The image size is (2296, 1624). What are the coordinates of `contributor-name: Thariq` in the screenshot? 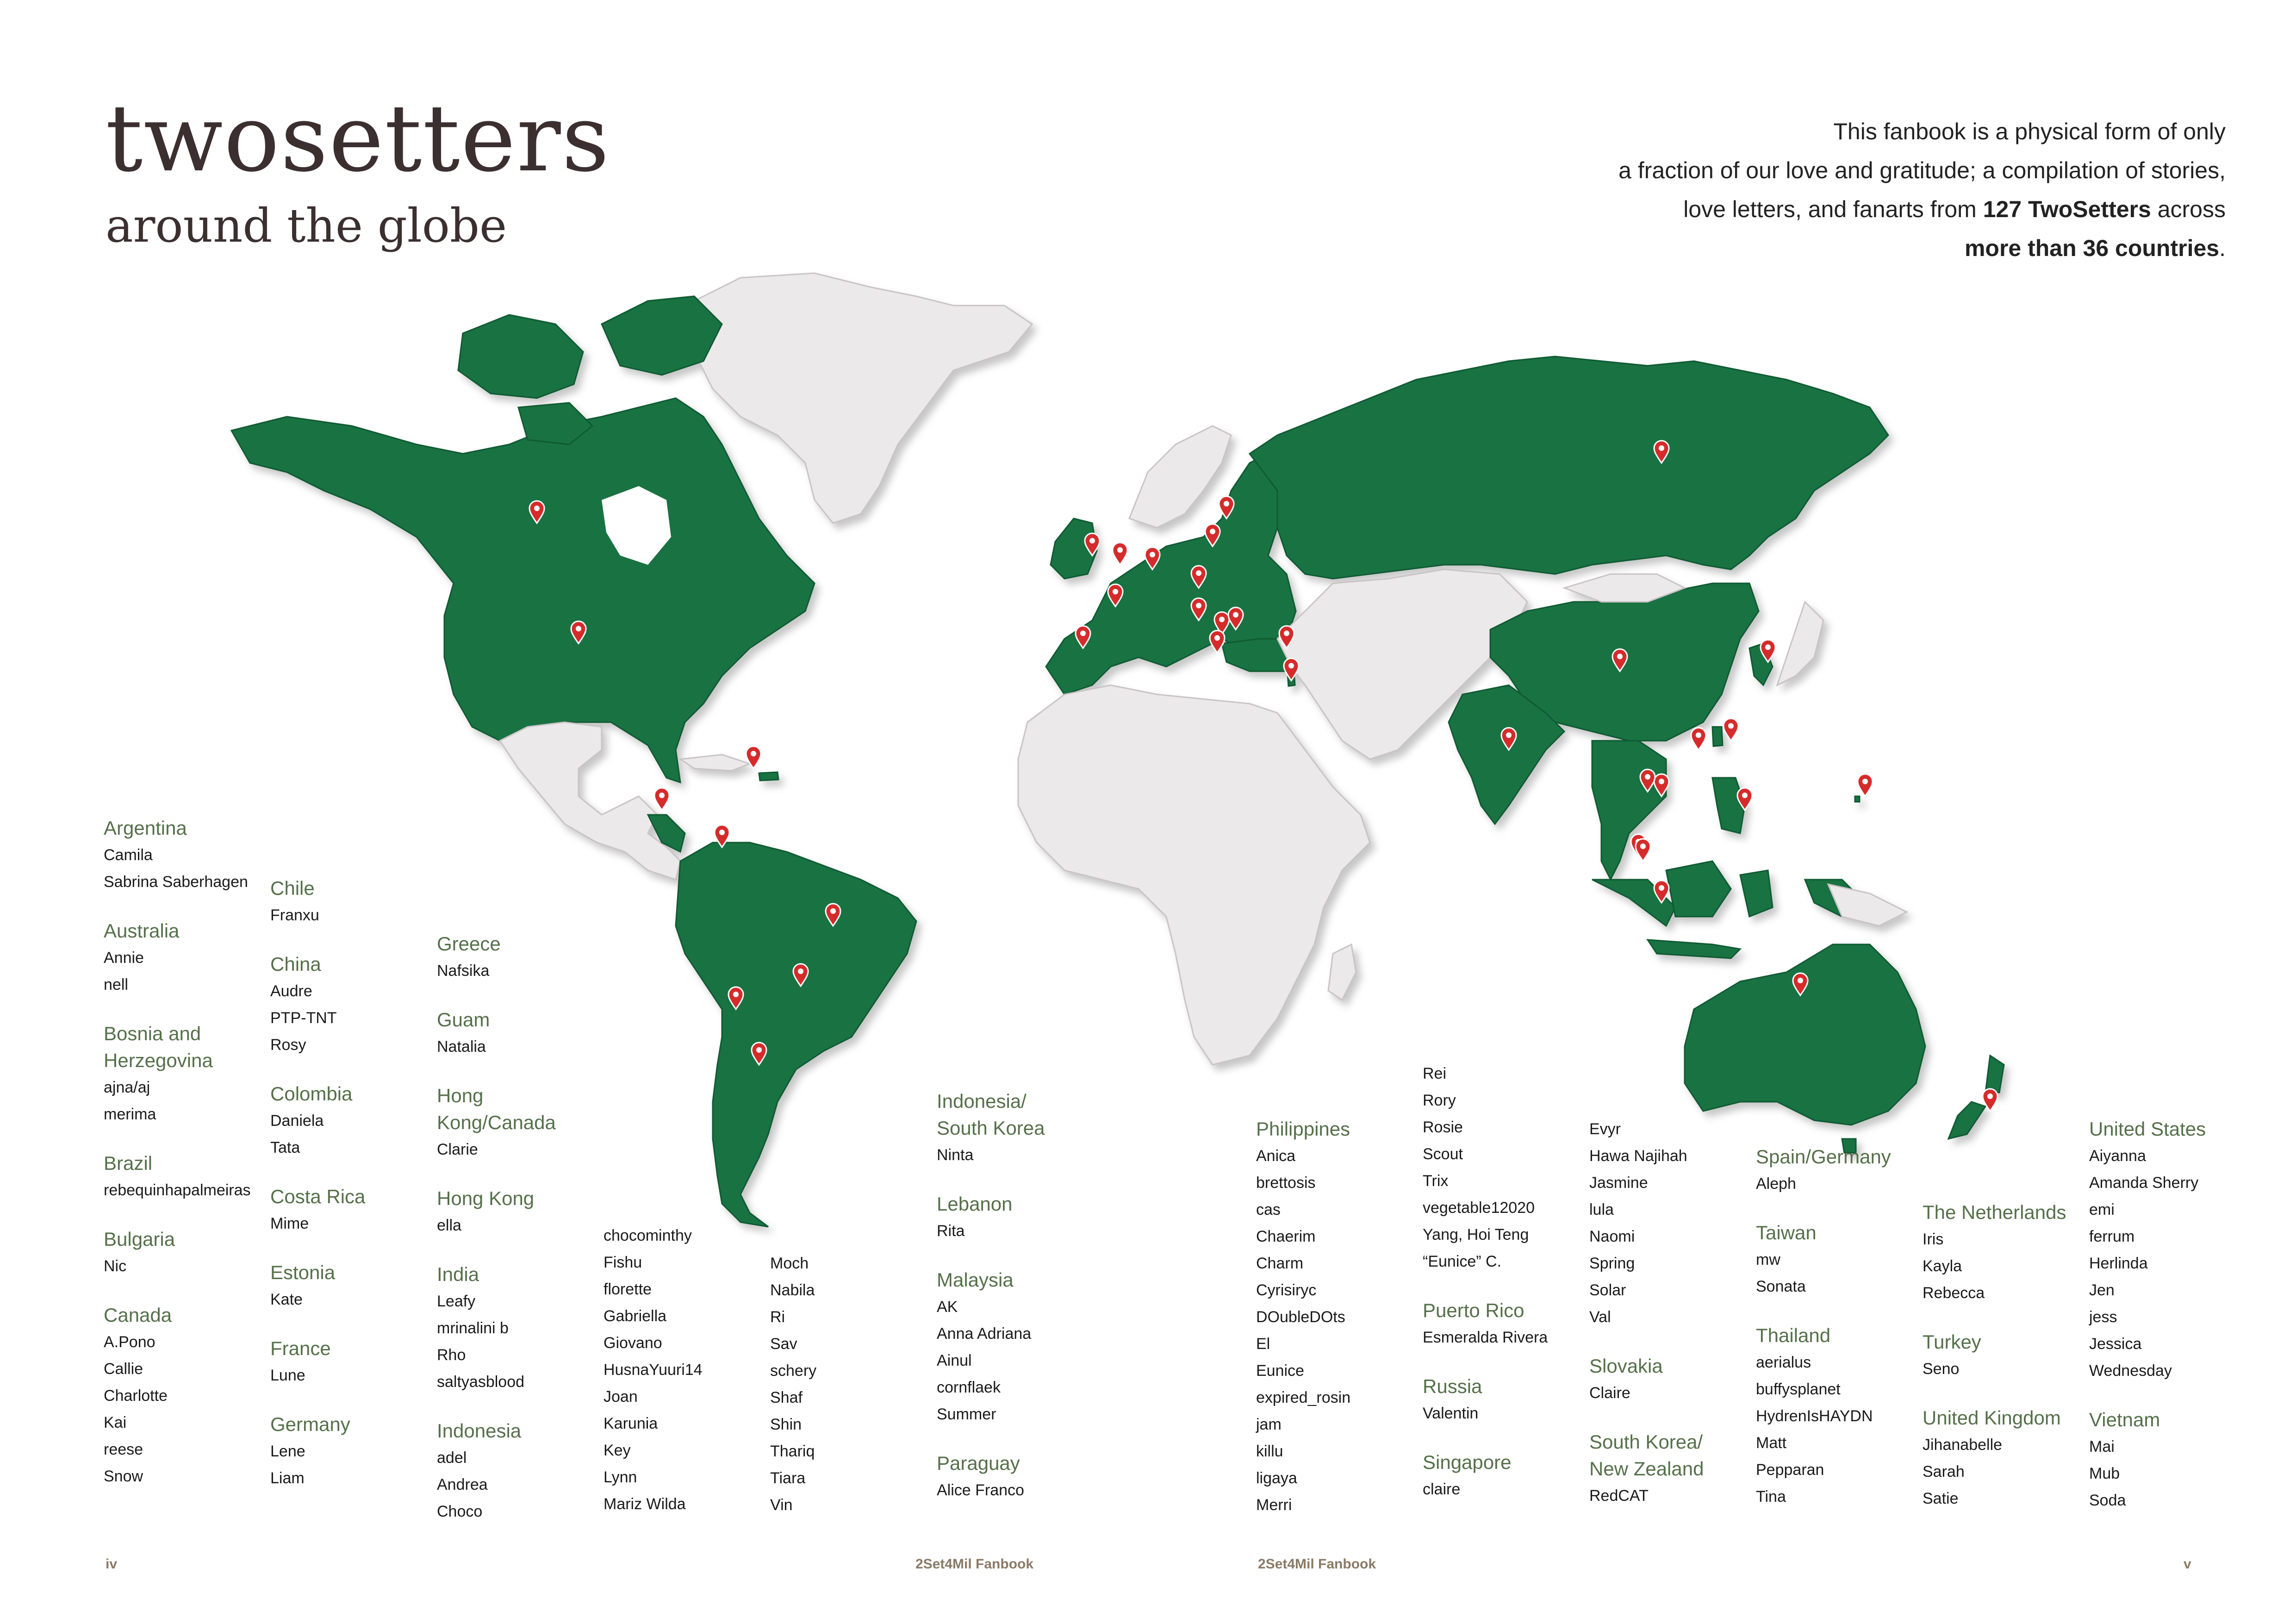 It's located at (792, 1451).